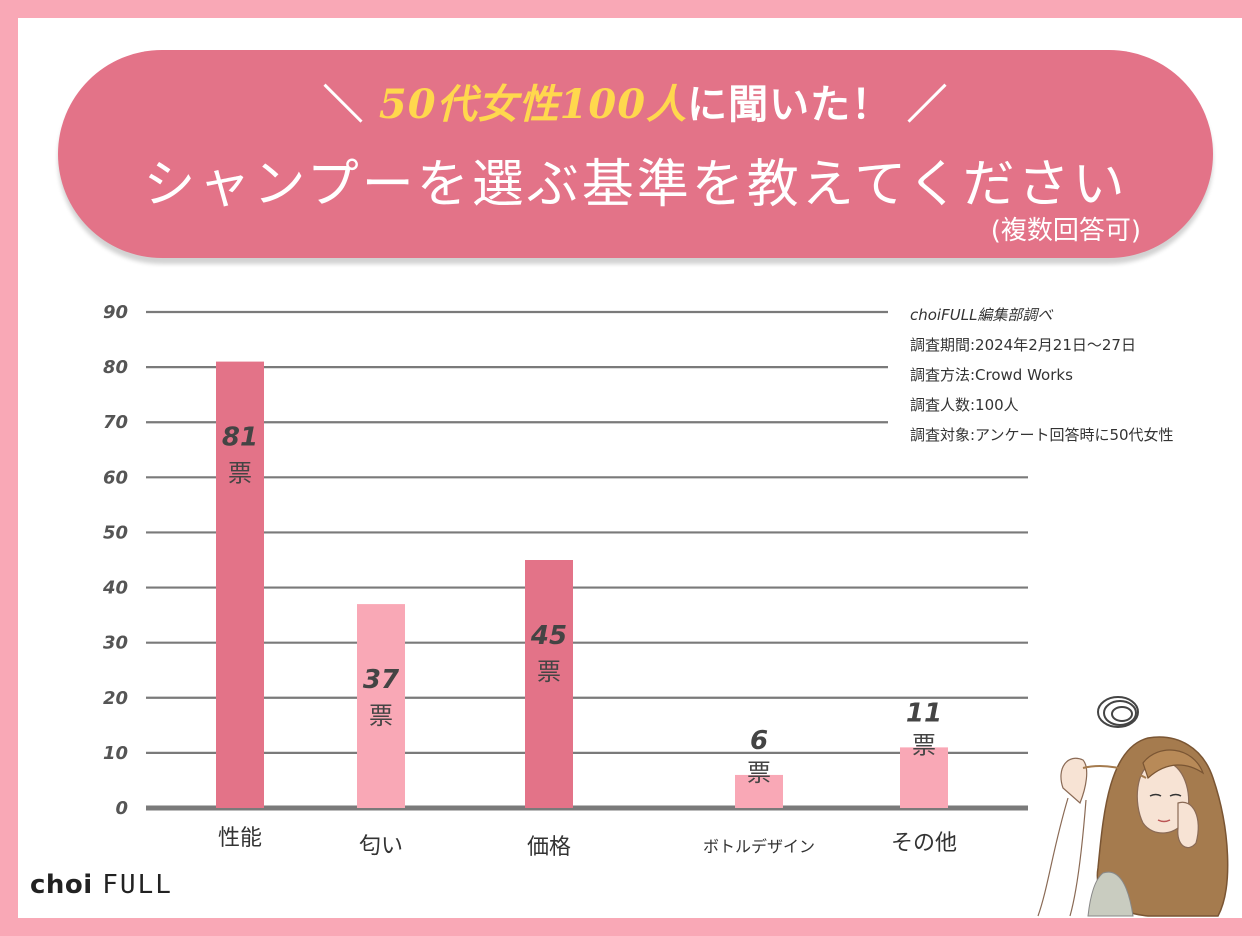  Describe the element at coordinates (1118, 712) in the screenshot. I see `dizzy-scribble-icon` at that location.